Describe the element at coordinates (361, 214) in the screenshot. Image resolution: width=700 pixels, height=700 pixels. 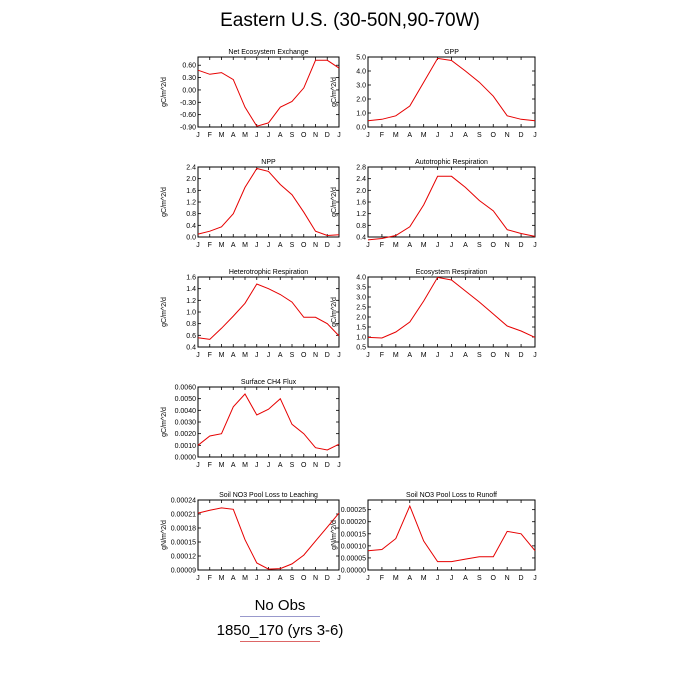
I see `y-tick-label-autotrophic-respiration: 1.2` at that location.